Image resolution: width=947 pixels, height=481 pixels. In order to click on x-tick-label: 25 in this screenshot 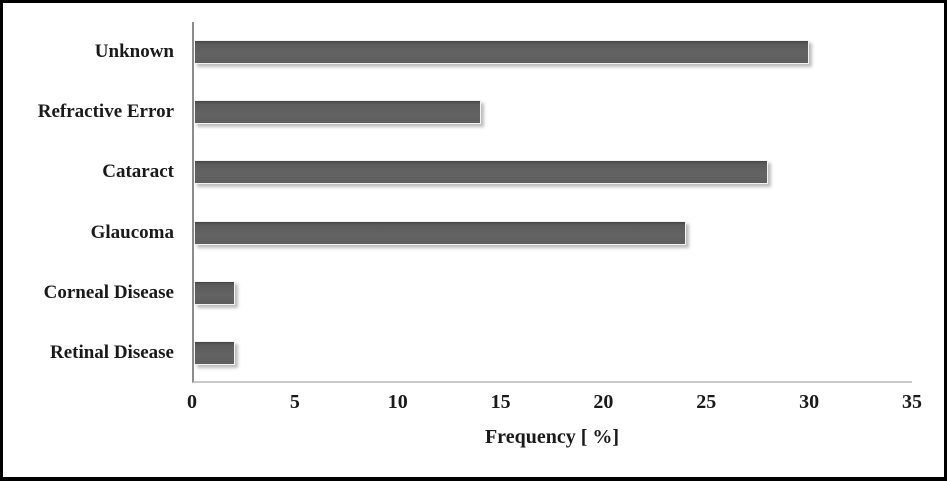, I will do `click(706, 402)`.